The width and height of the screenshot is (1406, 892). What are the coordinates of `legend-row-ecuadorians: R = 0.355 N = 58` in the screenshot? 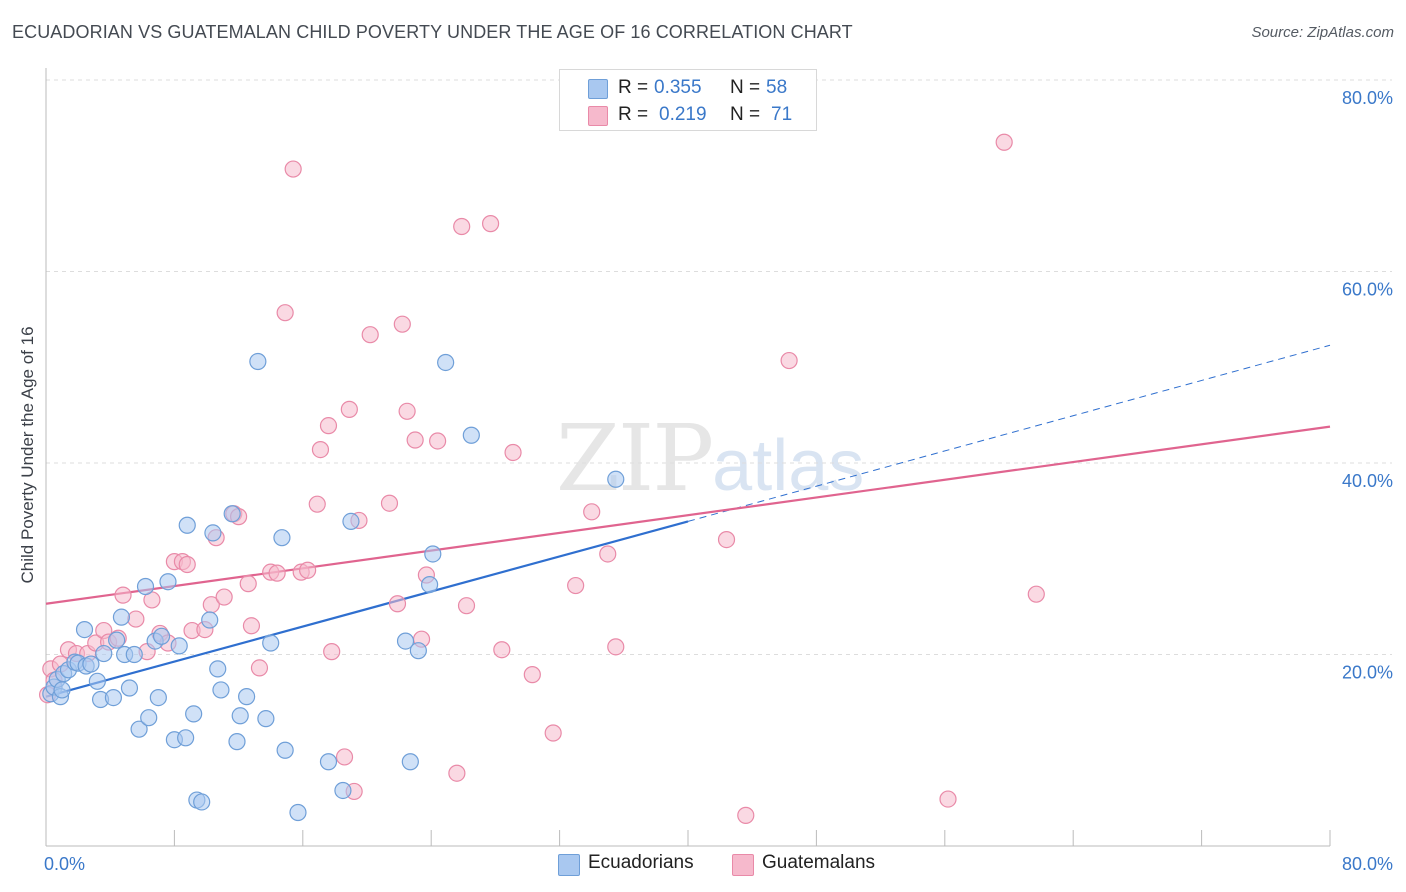 It's located at (688, 88).